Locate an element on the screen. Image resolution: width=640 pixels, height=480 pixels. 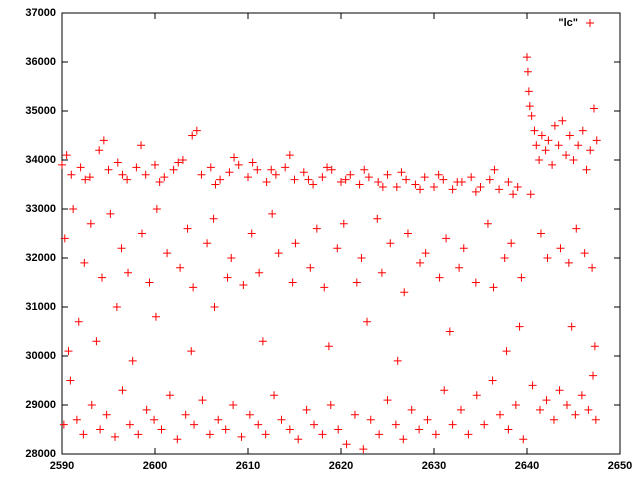
x-tick-label: 2610 is located at coordinates (248, 466).